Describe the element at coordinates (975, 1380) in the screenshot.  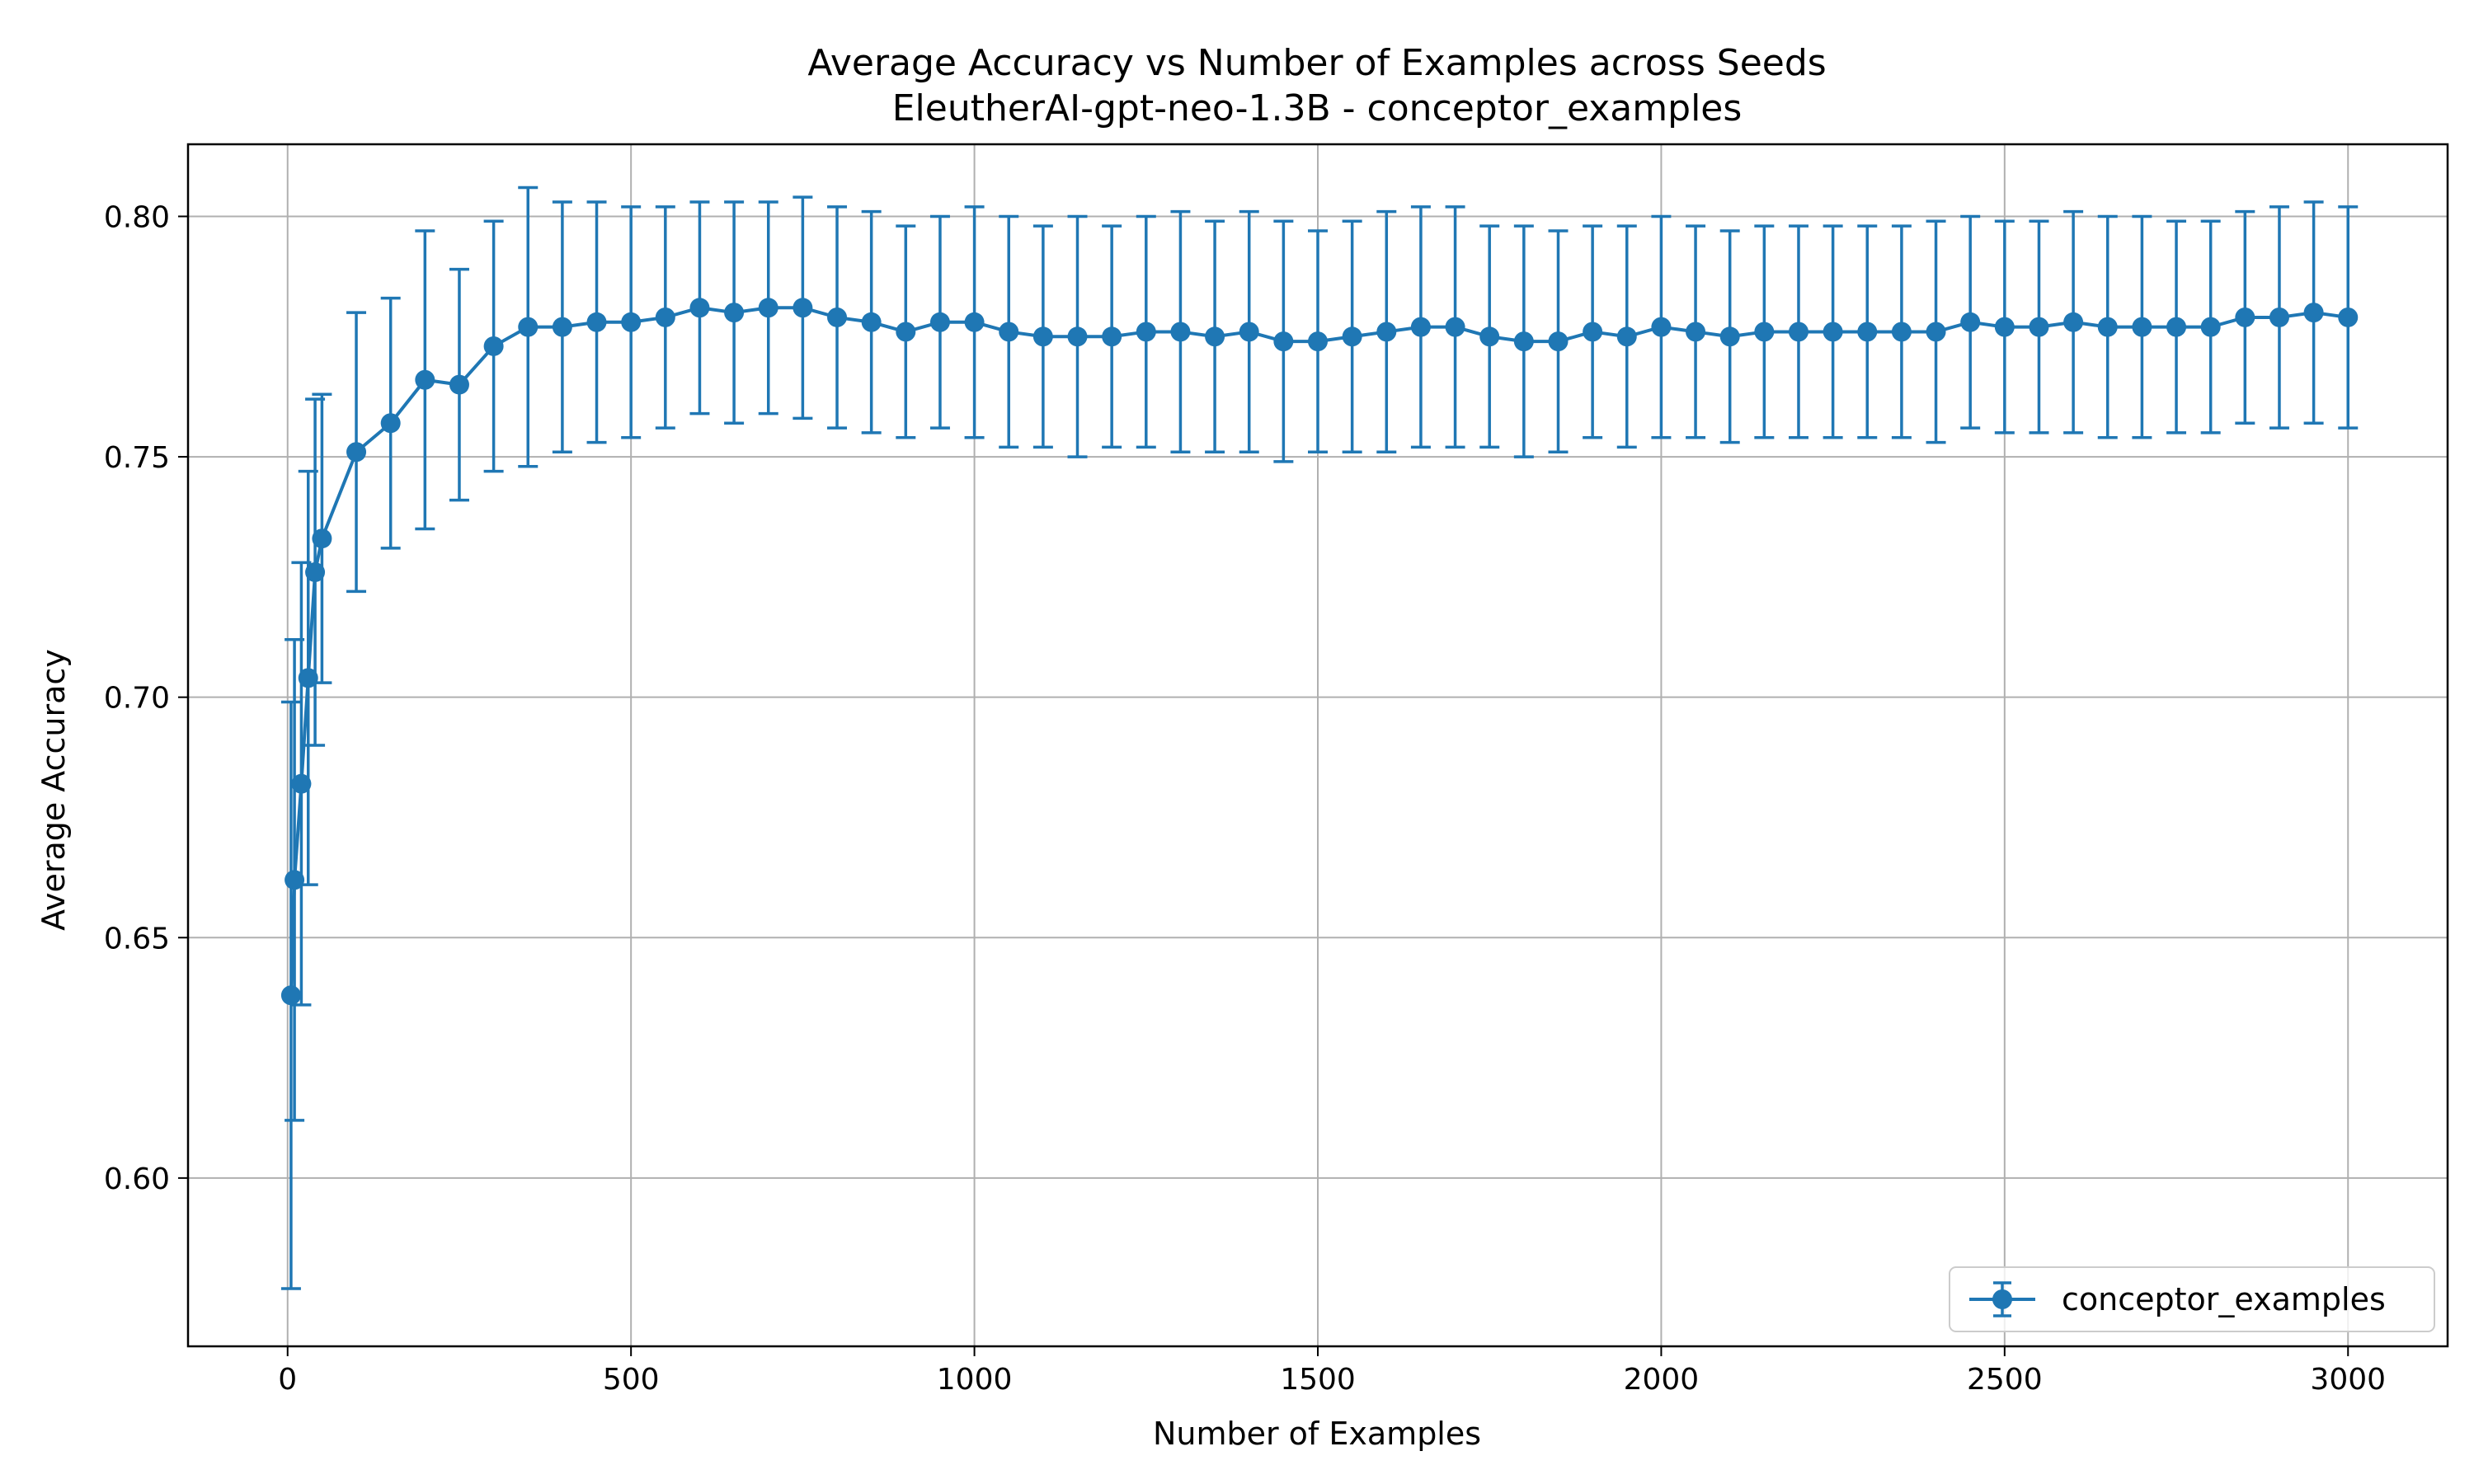
I see `x-tick-label: 1000` at that location.